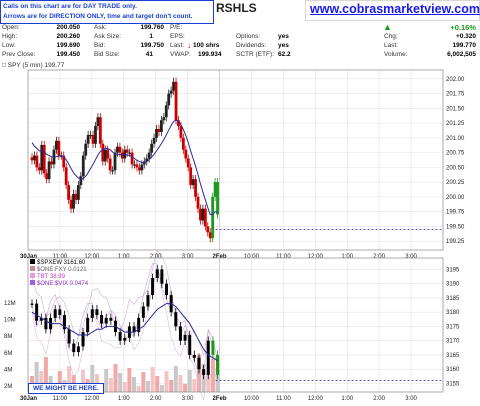 The image size is (480, 406). Describe the element at coordinates (411, 257) in the screenshot. I see `upper-x-tick-label: 3:00` at that location.